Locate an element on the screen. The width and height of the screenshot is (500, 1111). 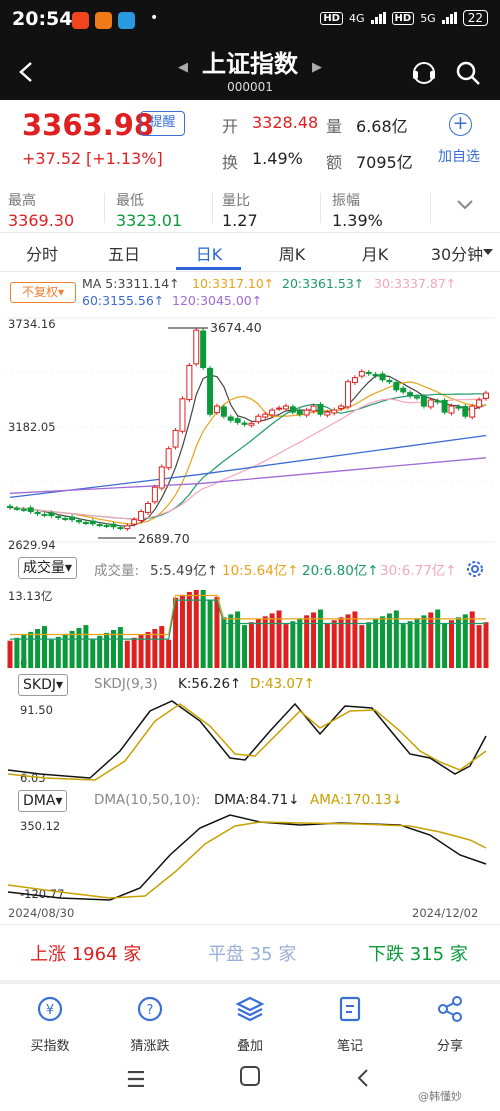
date-start: 2024/08/30 is located at coordinates (41, 913).